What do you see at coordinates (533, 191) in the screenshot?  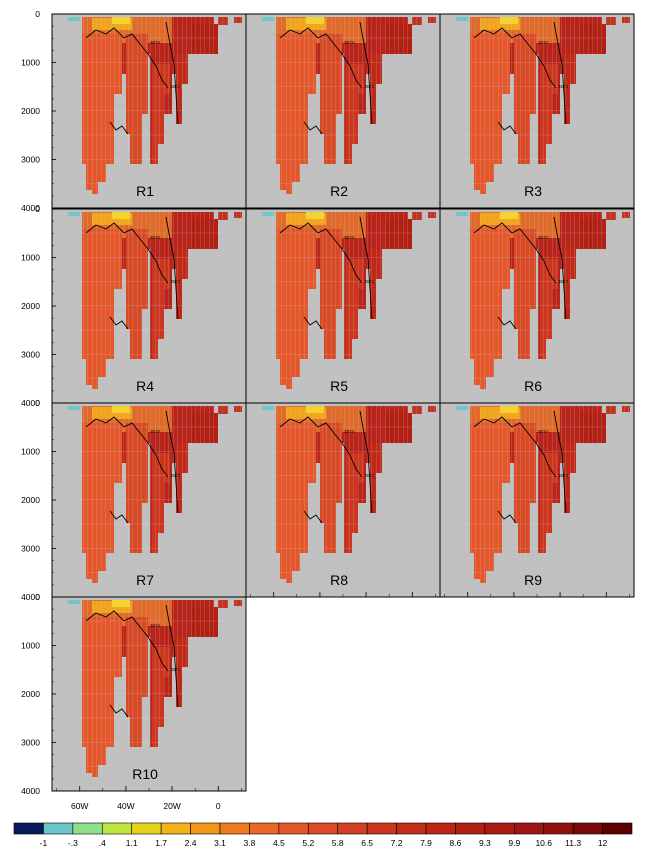 I see `panel-label: R3` at bounding box center [533, 191].